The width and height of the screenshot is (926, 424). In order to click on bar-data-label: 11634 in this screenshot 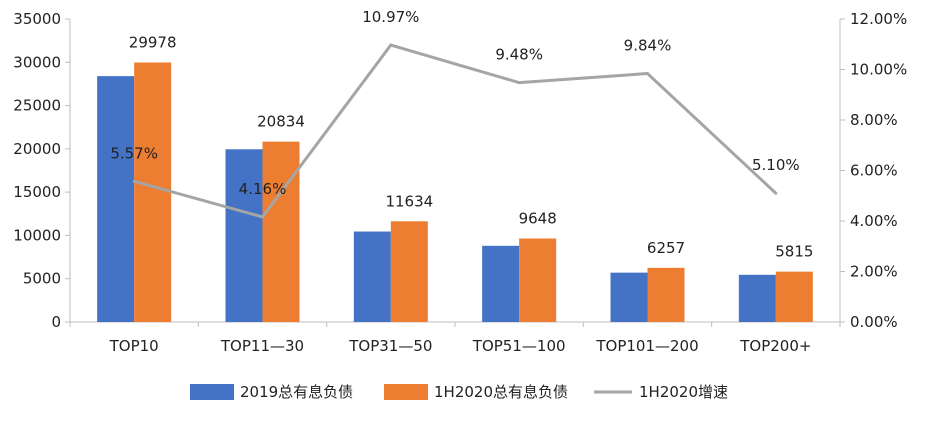, I will do `click(409, 201)`.